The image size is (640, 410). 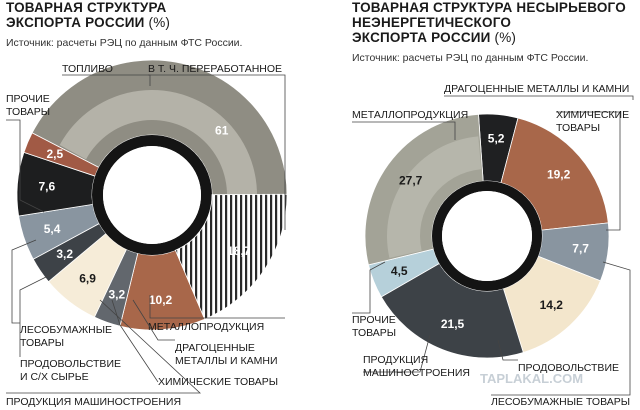 I want to click on value-label-металлопродукция: 10,2, so click(x=161, y=300).